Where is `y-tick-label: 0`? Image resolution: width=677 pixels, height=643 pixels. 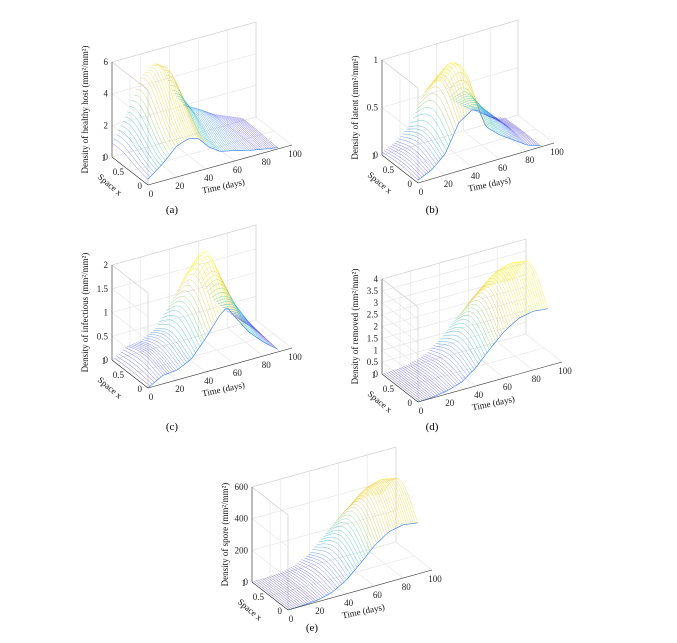 y-tick-label: 0 is located at coordinates (410, 403).